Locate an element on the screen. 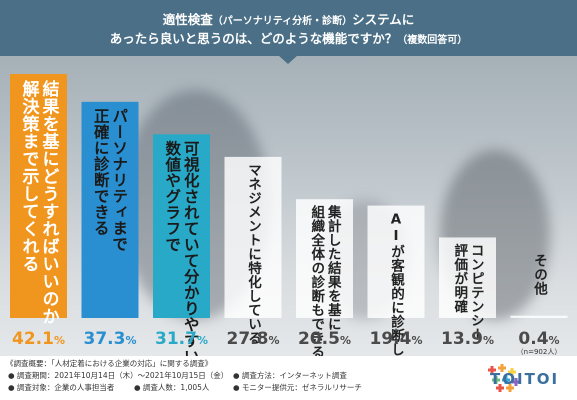  toitoi-logo-mark is located at coordinates (504, 378).